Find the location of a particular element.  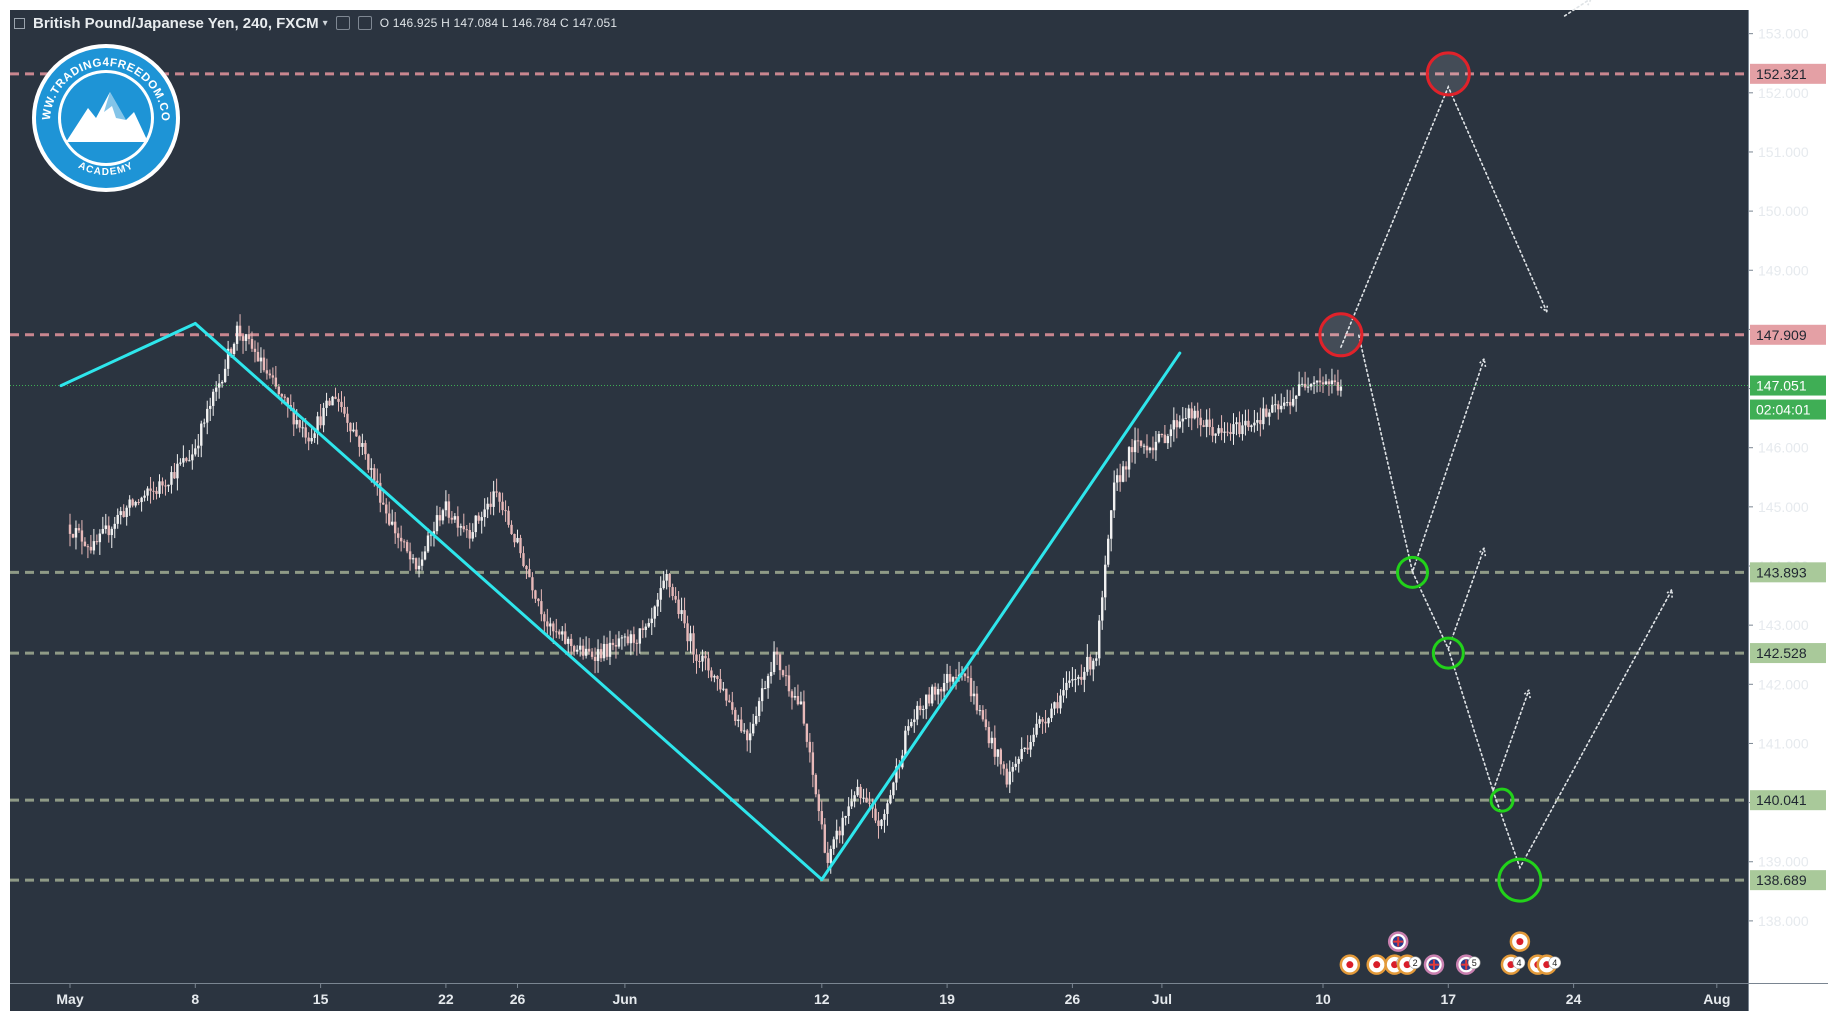

chevron-down-icon: ▾ is located at coordinates (325, 23).